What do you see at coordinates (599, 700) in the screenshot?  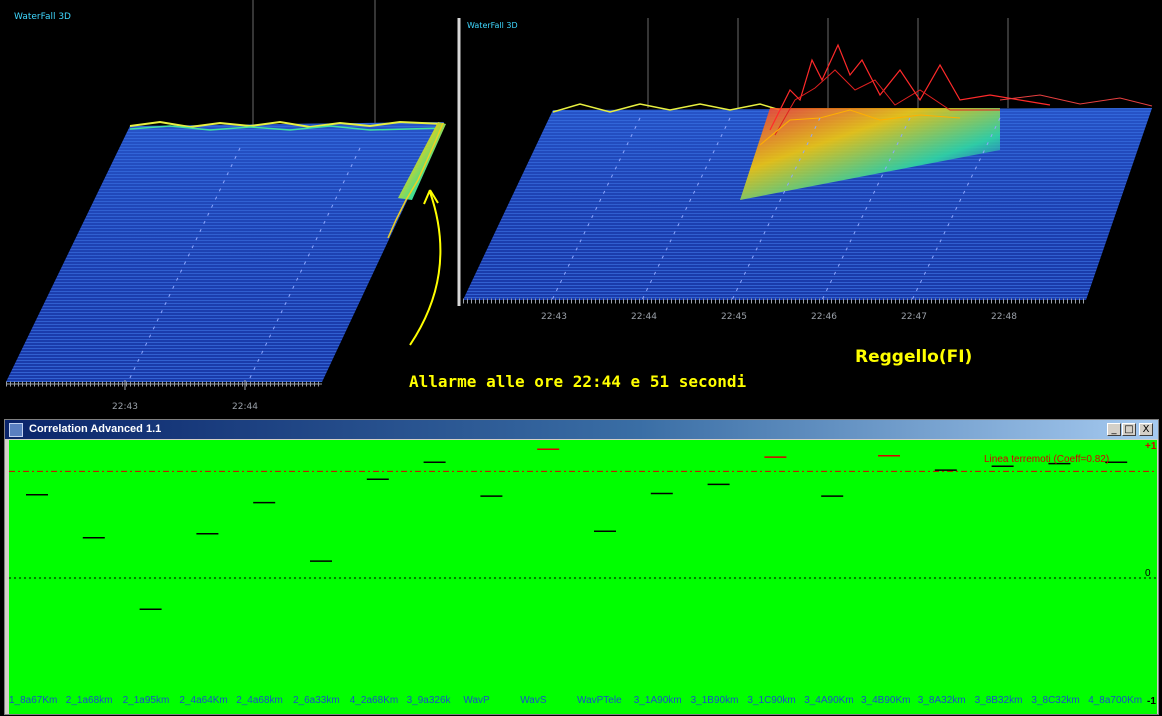 I see `category-label: WavPTele` at bounding box center [599, 700].